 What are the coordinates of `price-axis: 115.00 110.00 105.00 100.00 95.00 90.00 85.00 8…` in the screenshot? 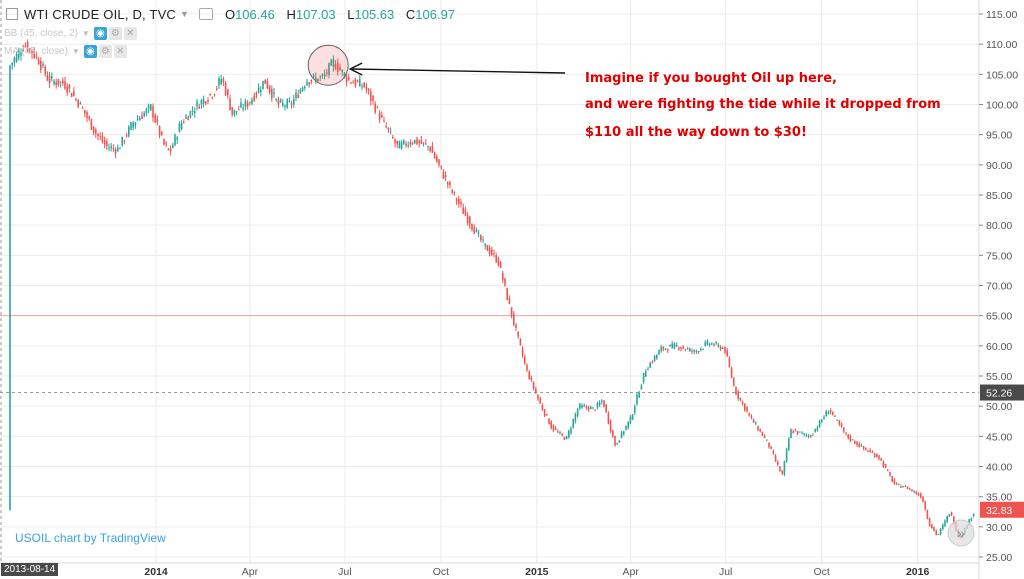 It's located at (1001, 289).